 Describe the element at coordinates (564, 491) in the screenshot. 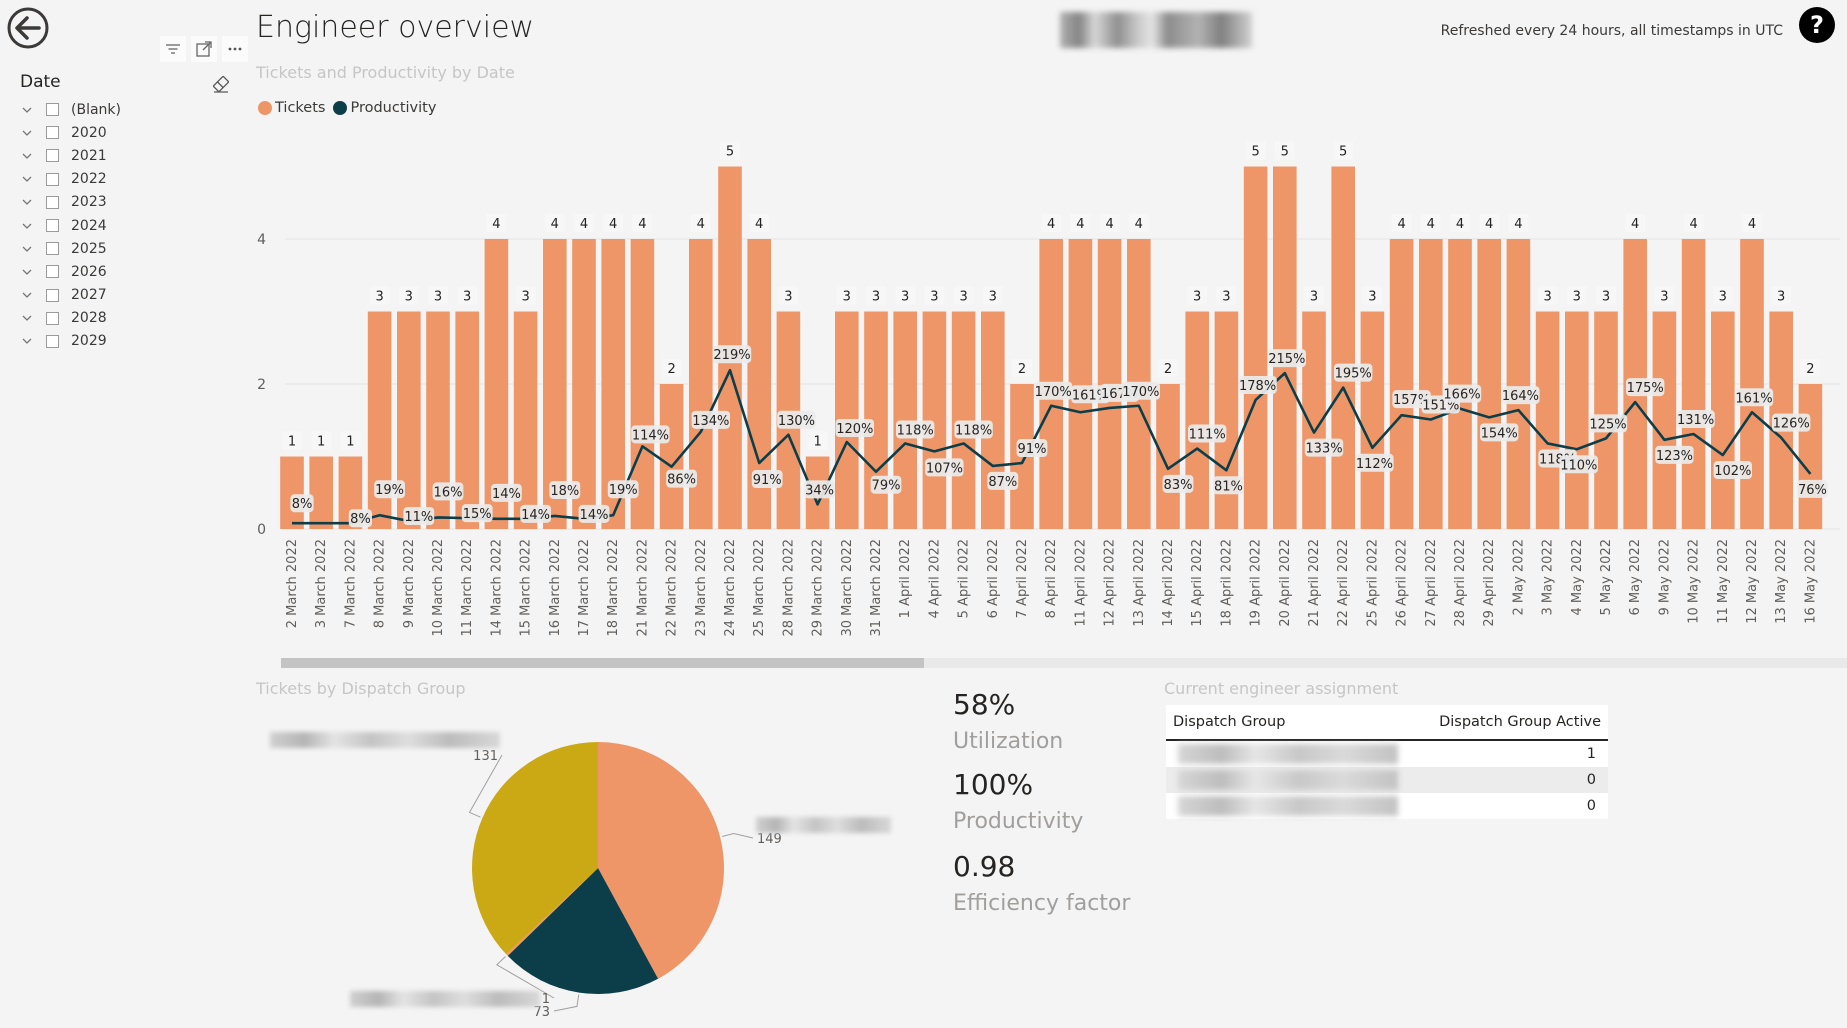

I see `line-data-label: 18%` at that location.